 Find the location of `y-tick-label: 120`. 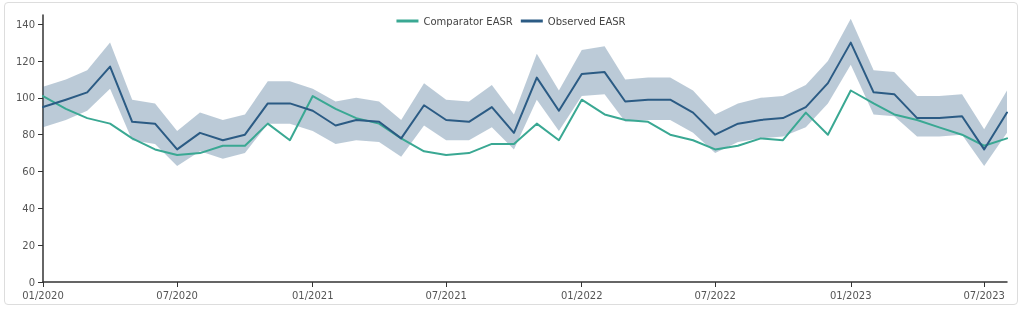

y-tick-label: 120 is located at coordinates (25, 61).